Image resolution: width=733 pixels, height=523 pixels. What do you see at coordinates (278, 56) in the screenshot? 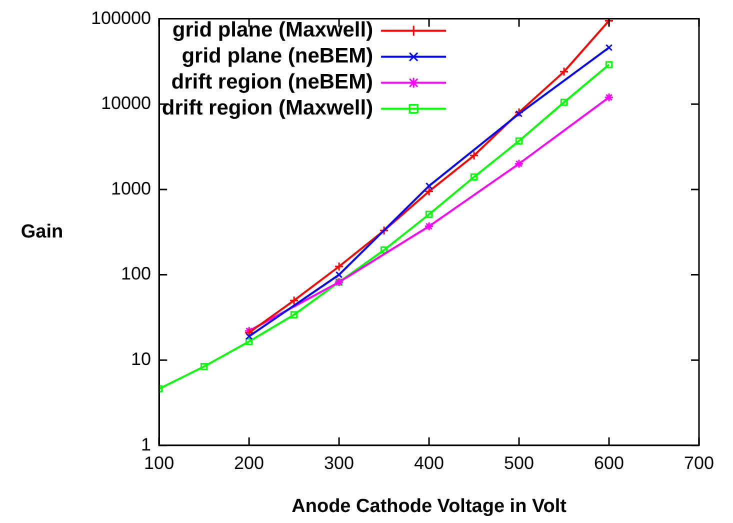
I see `legend-label: grid plane (neBEM)` at bounding box center [278, 56].